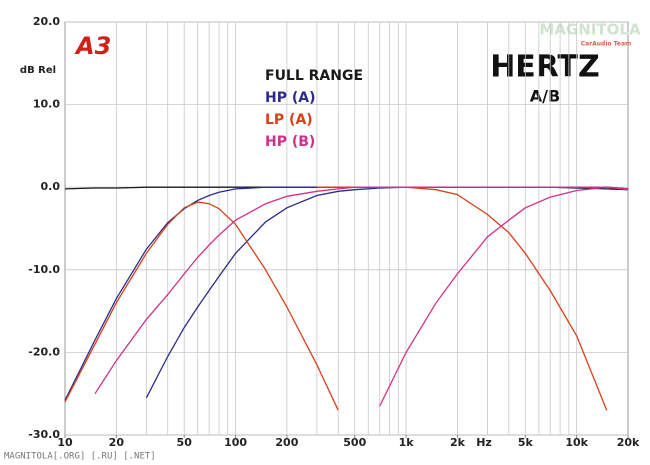 This screenshot has width=650, height=465. What do you see at coordinates (576, 442) in the screenshot?
I see `x-tick-label: 10k` at bounding box center [576, 442].